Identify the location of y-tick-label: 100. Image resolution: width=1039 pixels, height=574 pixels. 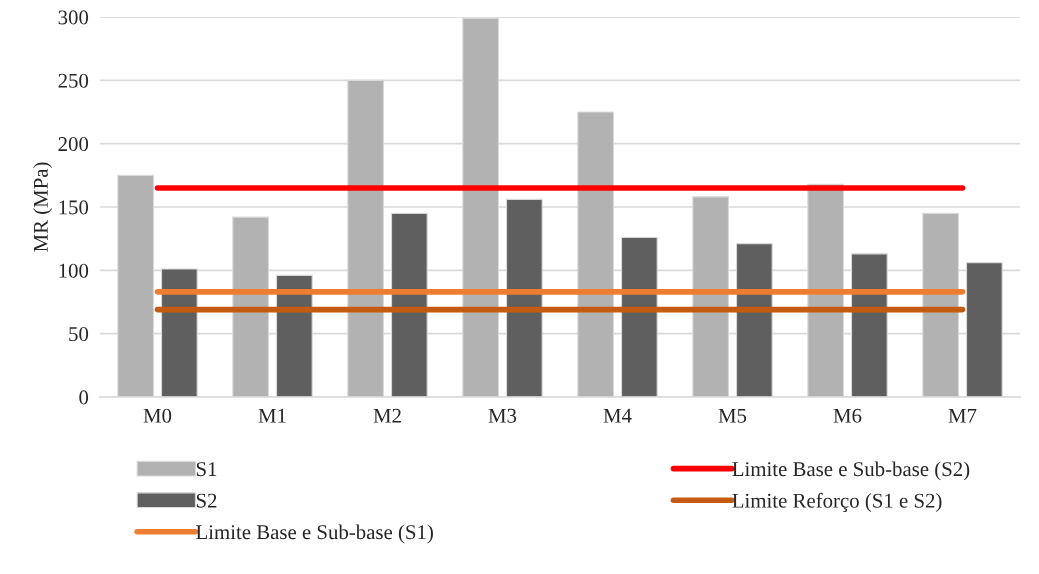
(74, 270).